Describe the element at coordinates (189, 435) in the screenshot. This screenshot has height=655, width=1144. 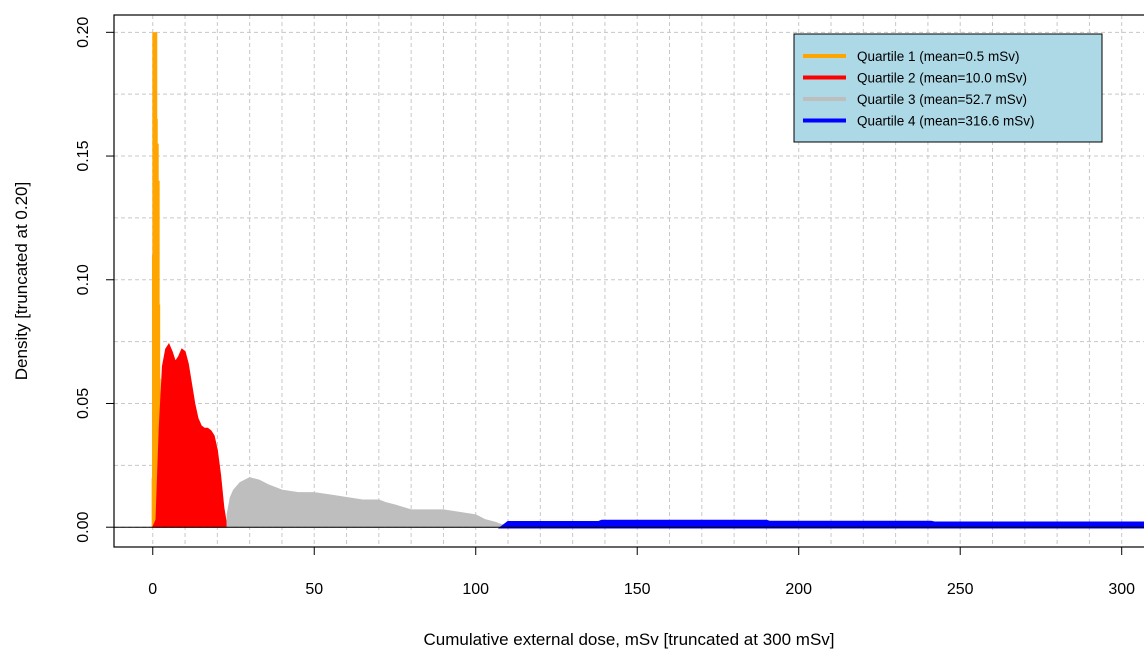
I see `quartile-2-area` at that location.